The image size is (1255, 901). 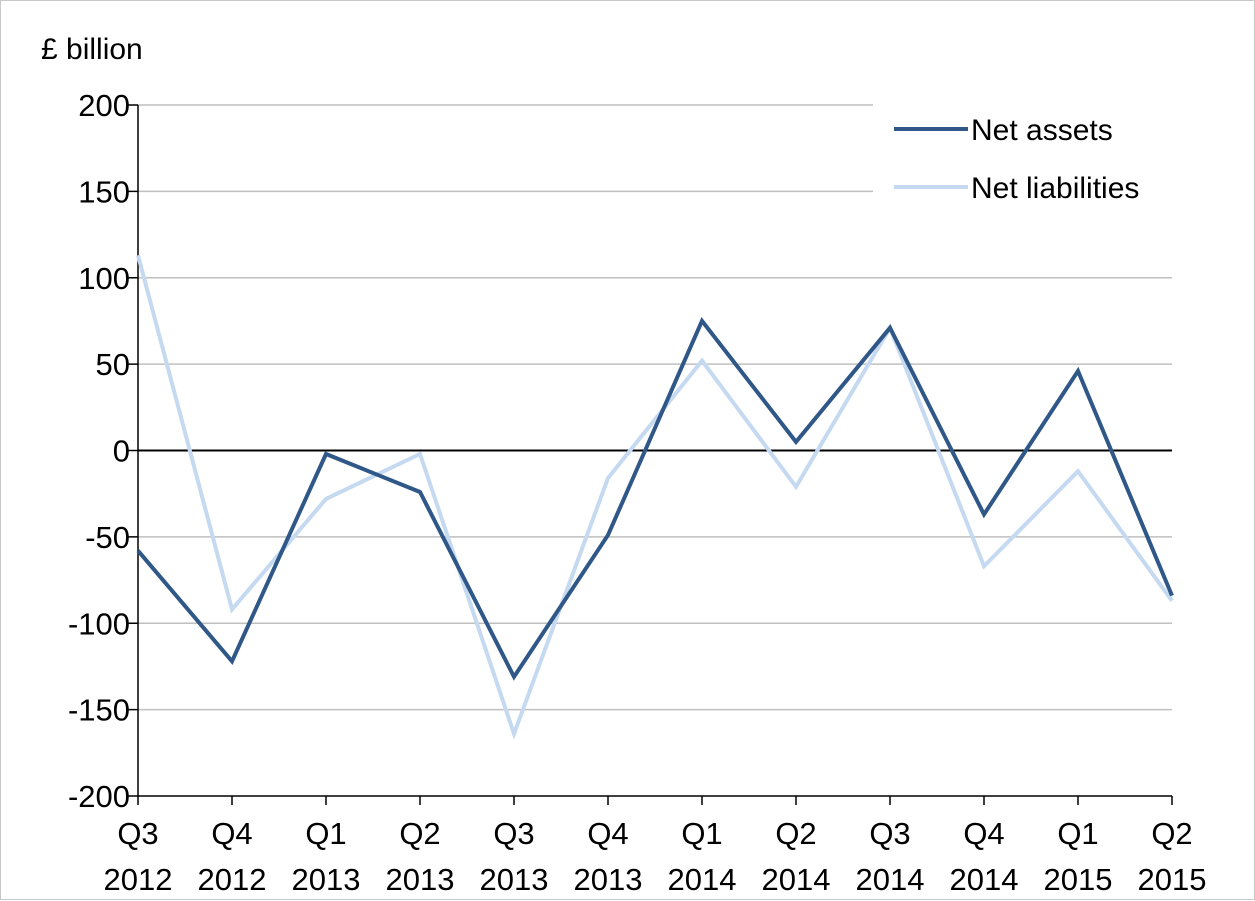 I want to click on y-tick-label: 150, so click(x=104, y=191).